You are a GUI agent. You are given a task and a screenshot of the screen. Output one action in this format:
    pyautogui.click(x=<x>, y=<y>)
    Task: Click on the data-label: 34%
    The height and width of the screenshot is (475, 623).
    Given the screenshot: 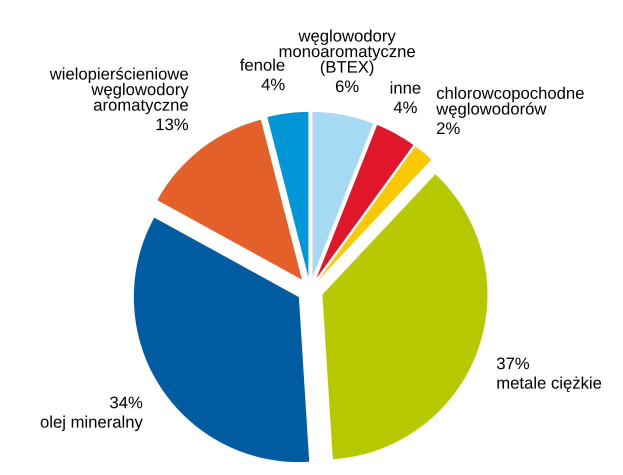 What is the action you would take?
    pyautogui.click(x=126, y=402)
    